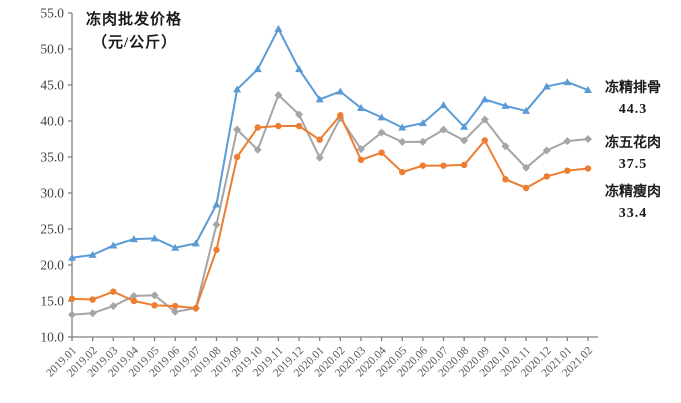 This screenshot has width=681, height=403. I want to click on series-name: 冻五花肉, so click(633, 143).